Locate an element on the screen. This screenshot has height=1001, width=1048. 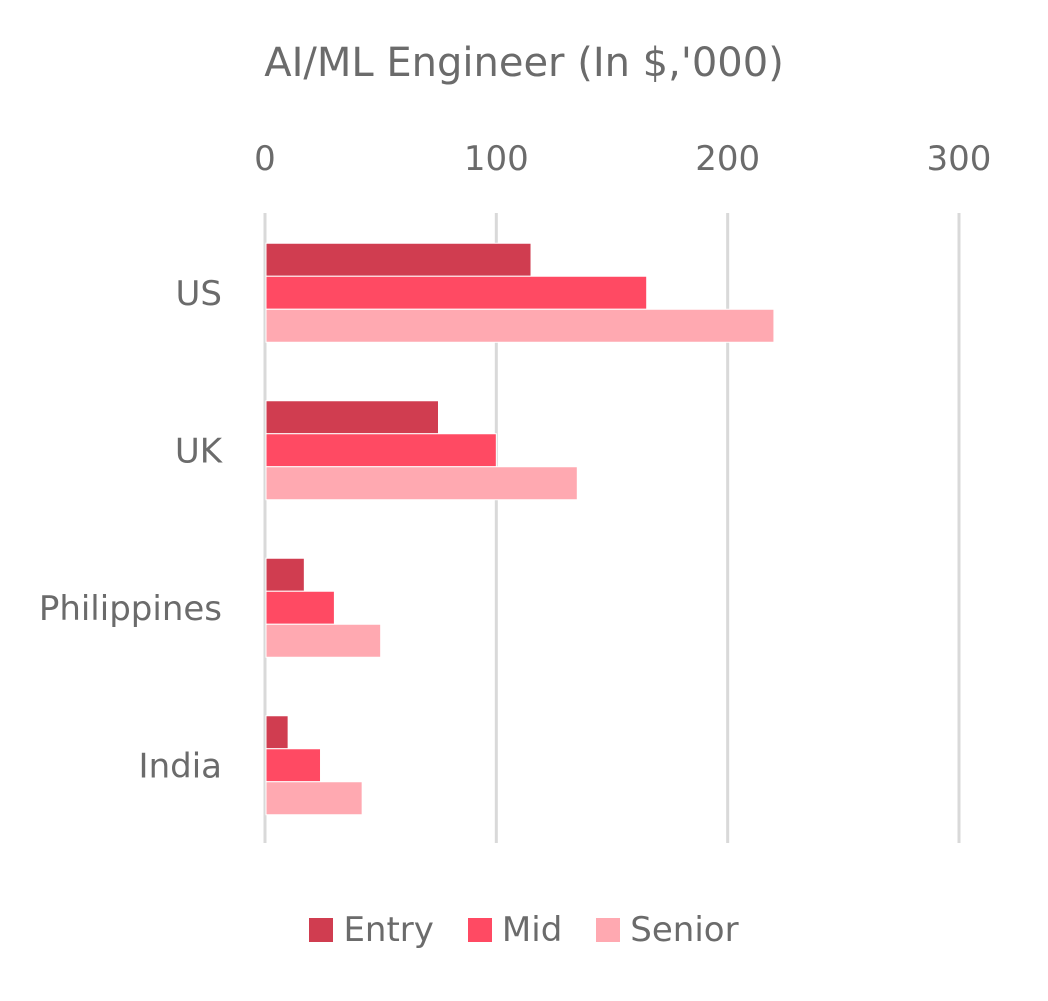
category-label: UK is located at coordinates (199, 451).